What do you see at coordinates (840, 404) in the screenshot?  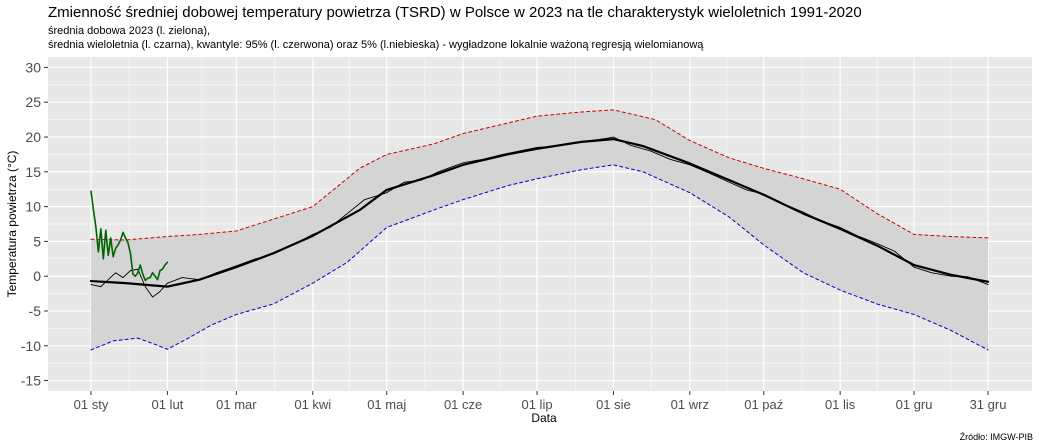 I see `x-tick-label: 01 lis` at bounding box center [840, 404].